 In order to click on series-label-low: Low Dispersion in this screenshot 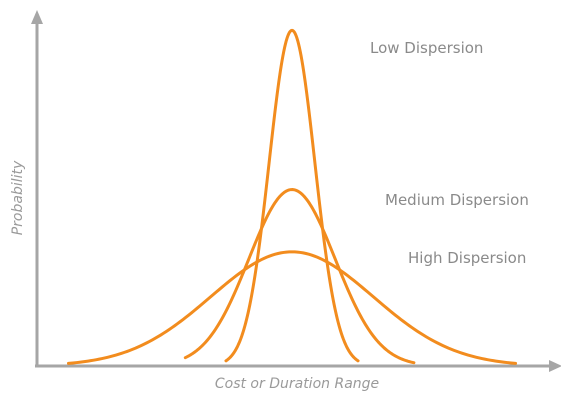, I will do `click(426, 48)`.